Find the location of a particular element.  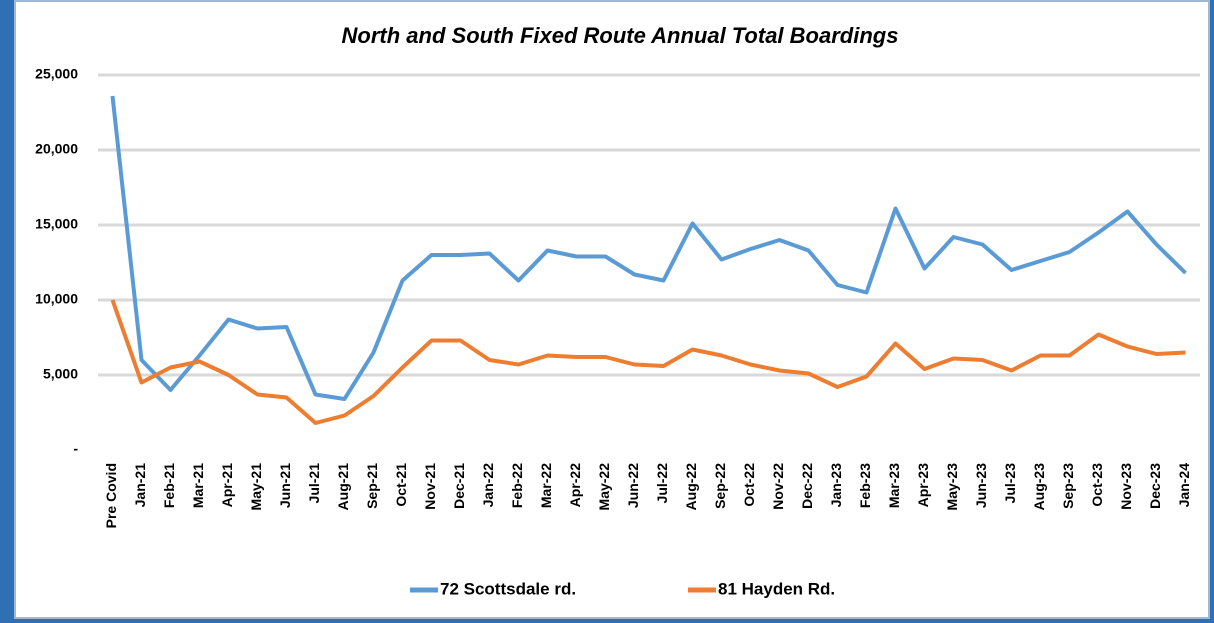

x-tick-label: Mar-23 is located at coordinates (894, 485).